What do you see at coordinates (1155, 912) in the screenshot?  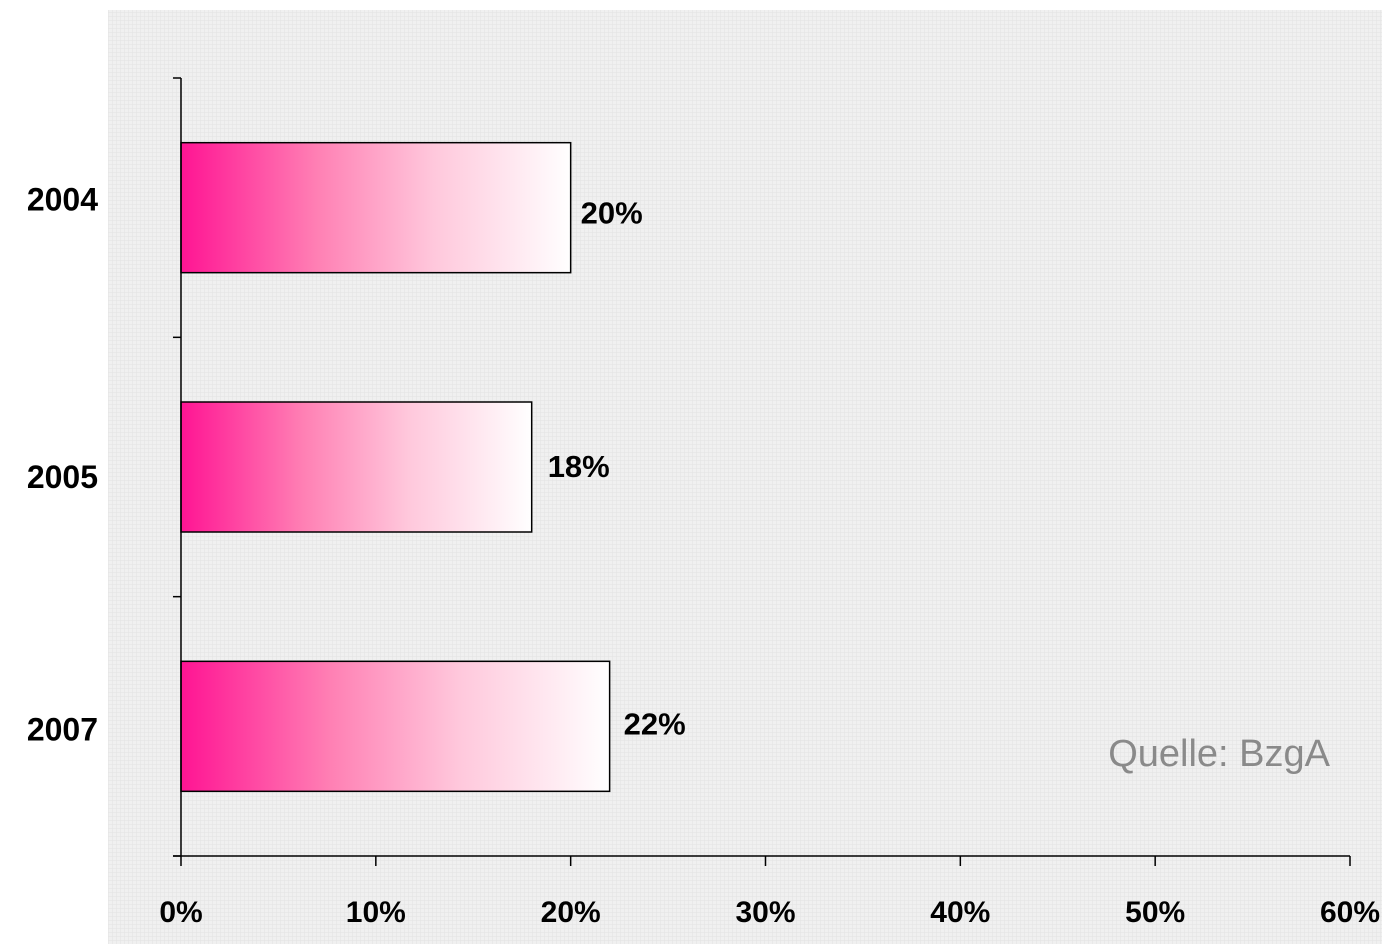 I see `x-tick-label: 50%` at bounding box center [1155, 912].